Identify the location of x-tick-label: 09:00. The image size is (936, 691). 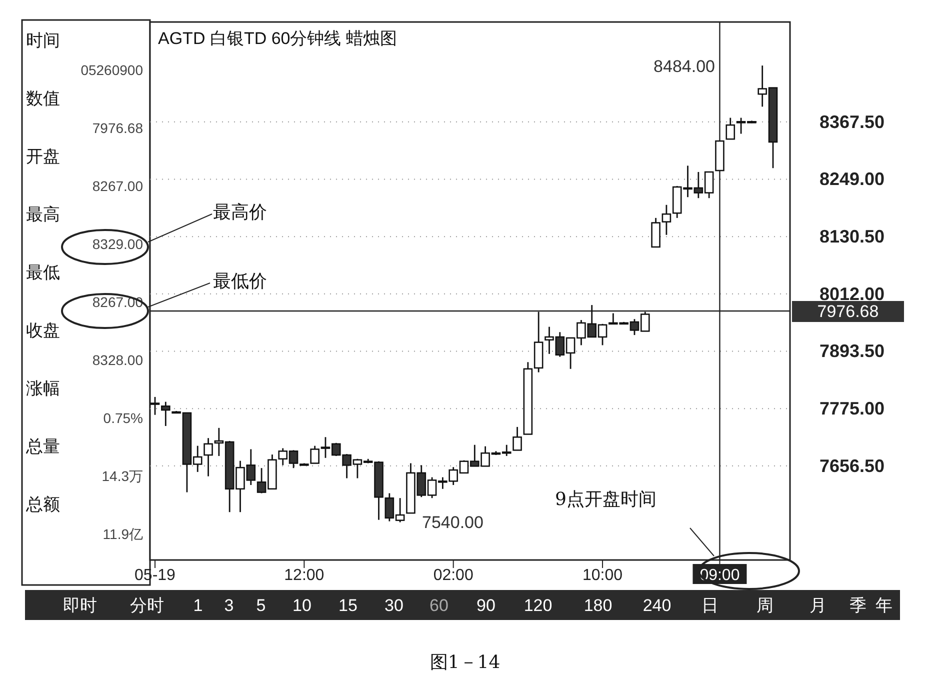
(720, 575).